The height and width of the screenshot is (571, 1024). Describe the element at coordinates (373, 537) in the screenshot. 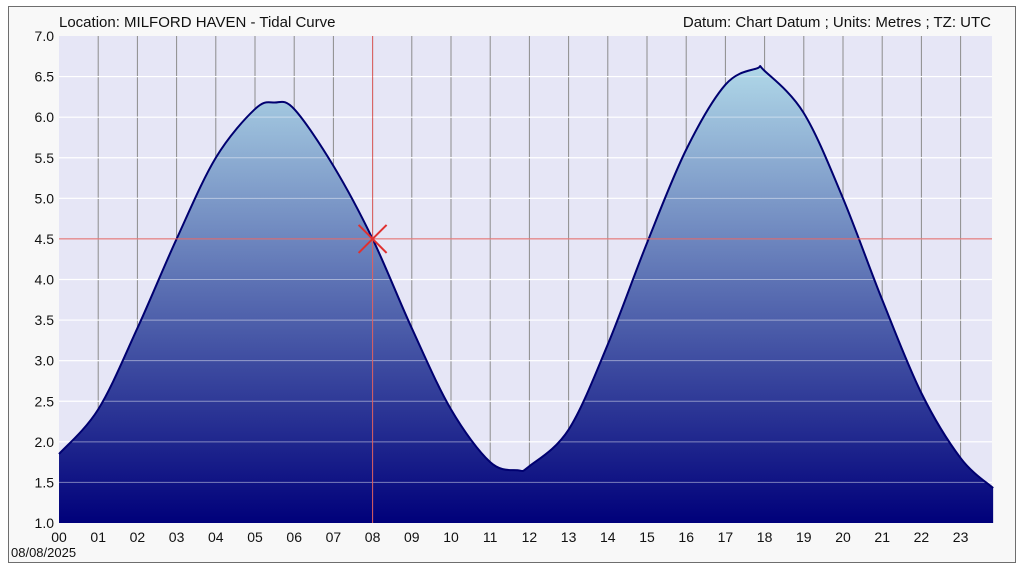

I see `x-tick-label: 08` at that location.